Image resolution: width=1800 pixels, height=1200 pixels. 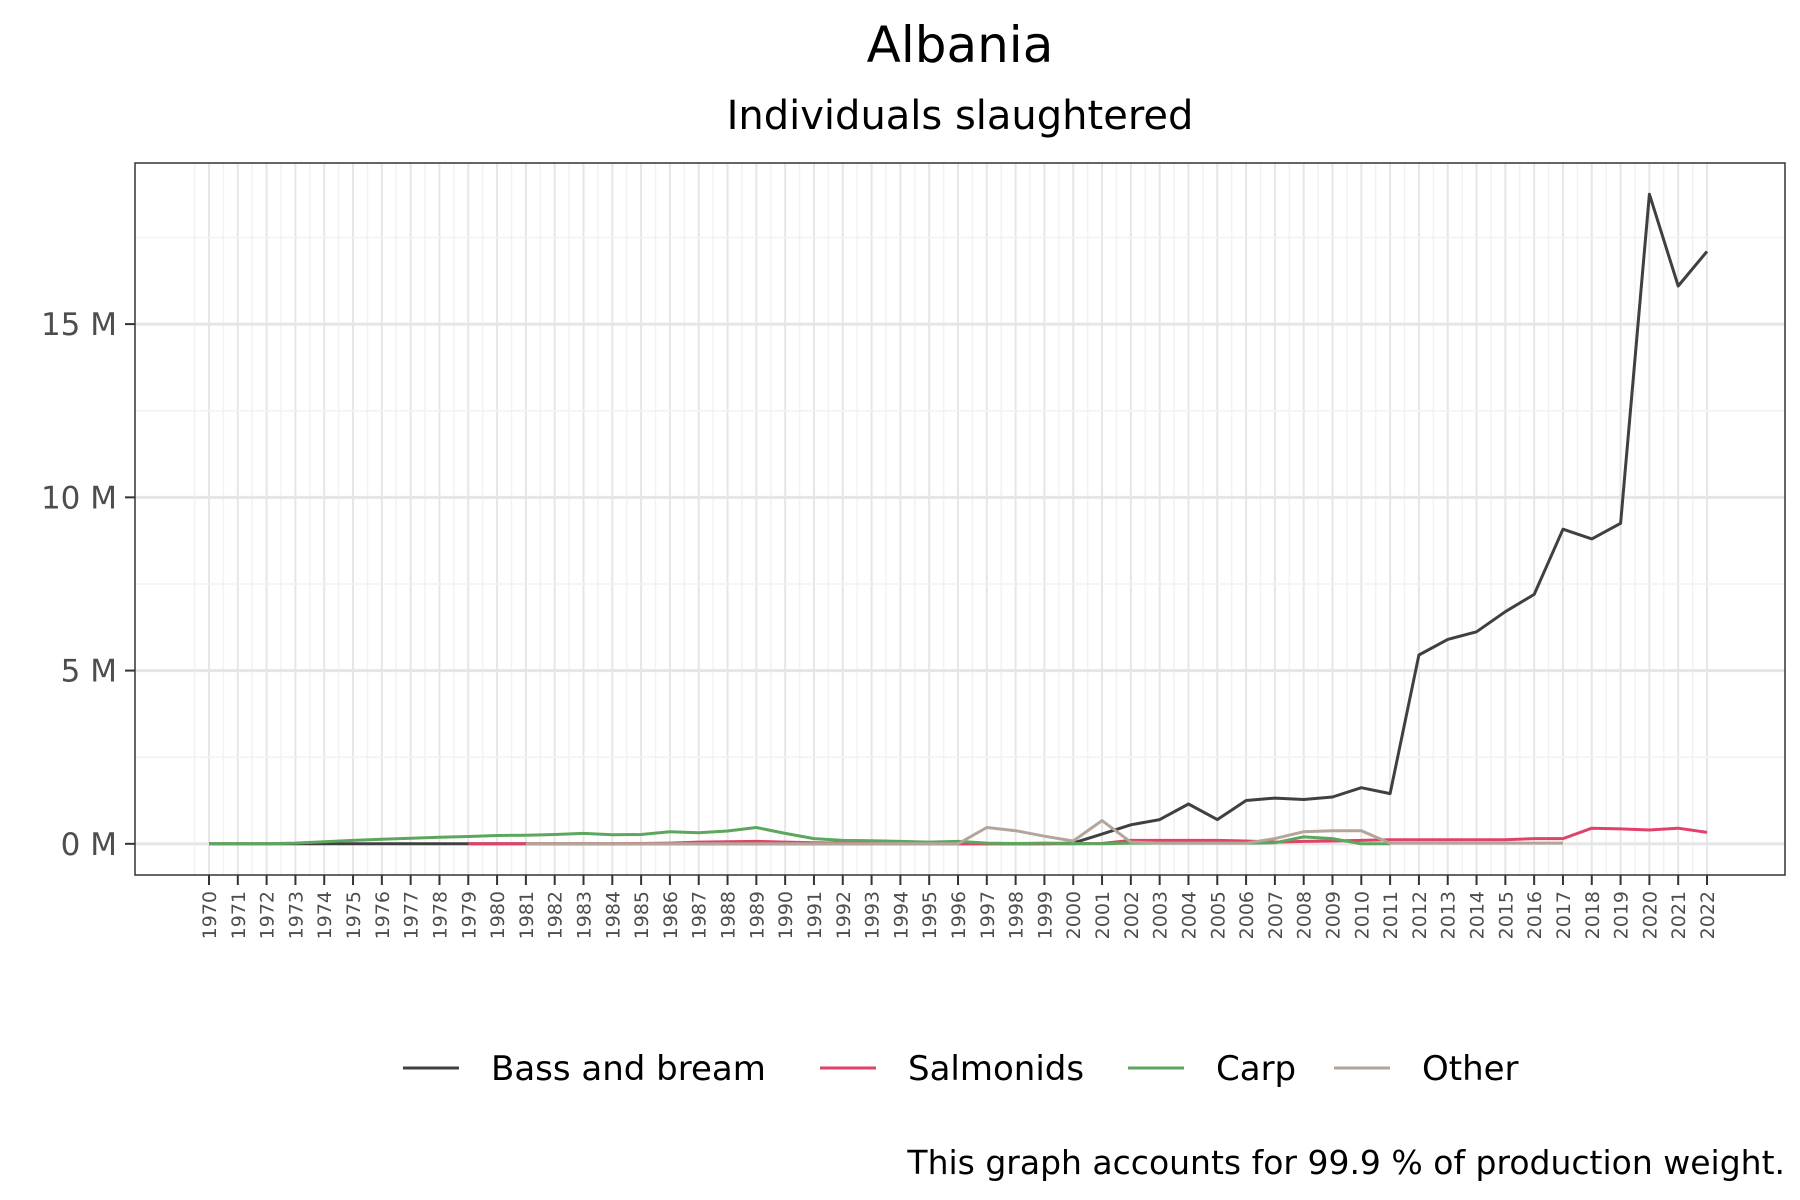 I want to click on x-tick-label: 2004, so click(x=1189, y=915).